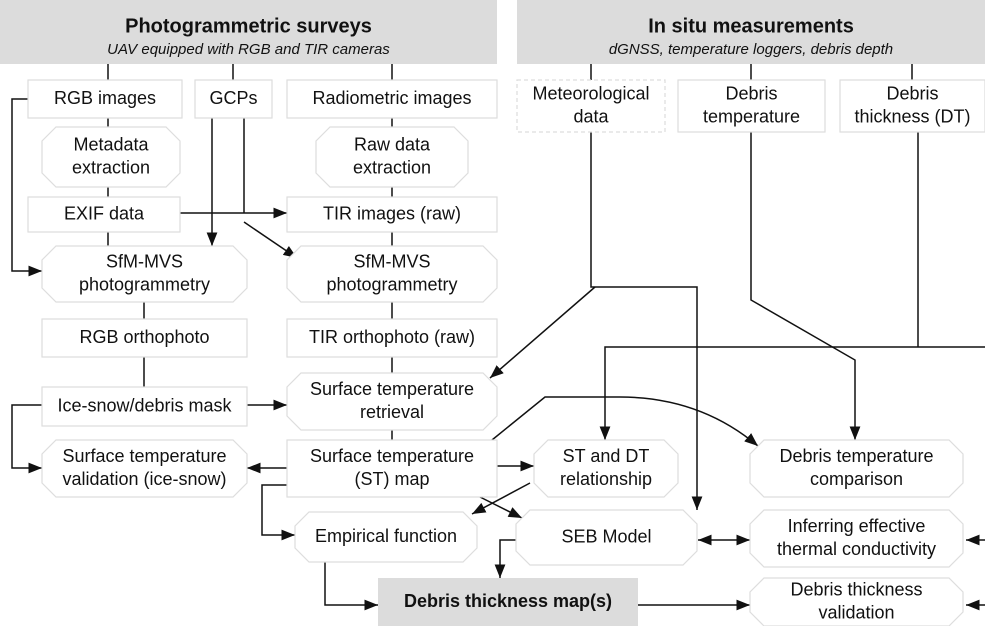  I want to click on node-label: RGB images, so click(105, 98).